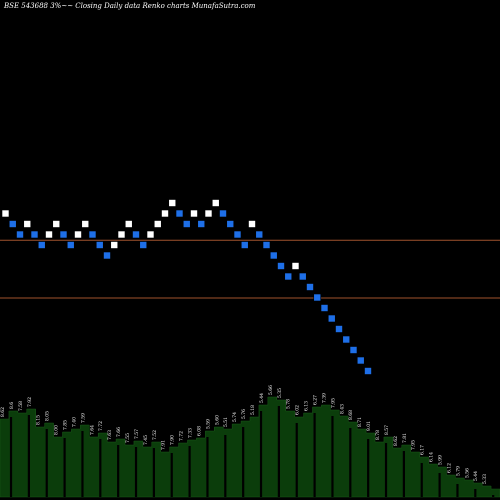 This screenshot has height=500, width=500. What do you see at coordinates (74, 422) in the screenshot?
I see `volume-label: 7.40` at bounding box center [74, 422].